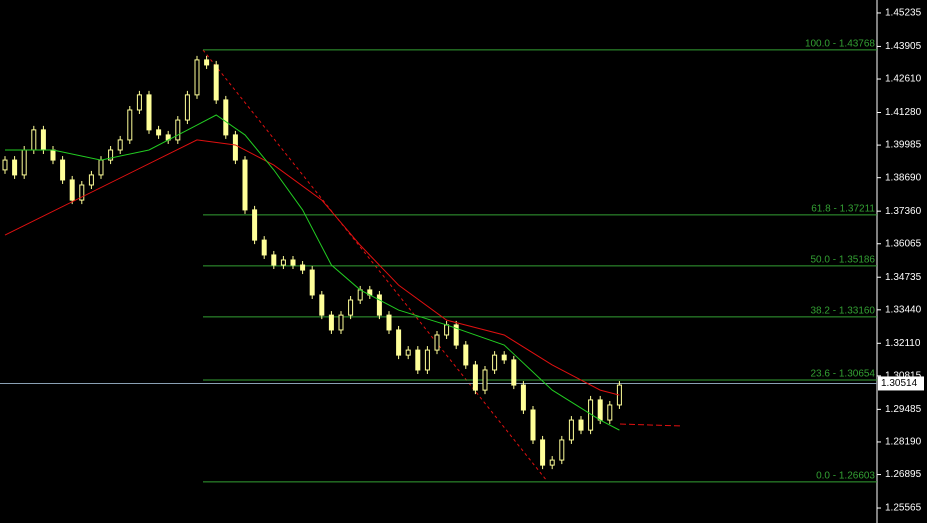  I want to click on fib-label: 100.0 - 1.43768, so click(840, 44).